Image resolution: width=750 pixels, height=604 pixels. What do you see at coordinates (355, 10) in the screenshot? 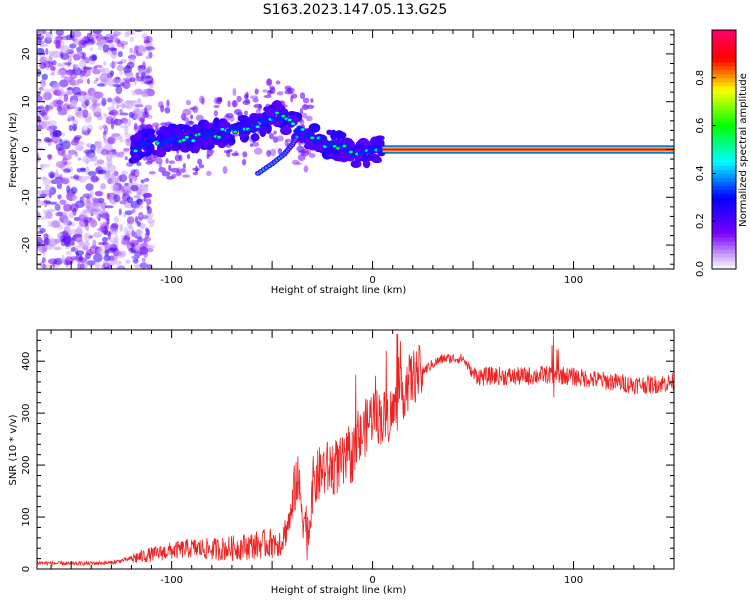
I see `figure-title: S163.2023.147.05.13.G25` at bounding box center [355, 10].